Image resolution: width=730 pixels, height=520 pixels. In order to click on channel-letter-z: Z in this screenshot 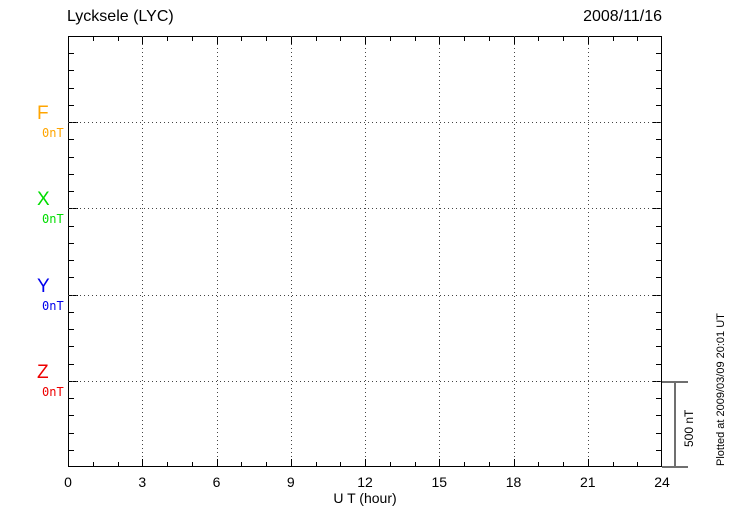, I will do `click(43, 372)`.